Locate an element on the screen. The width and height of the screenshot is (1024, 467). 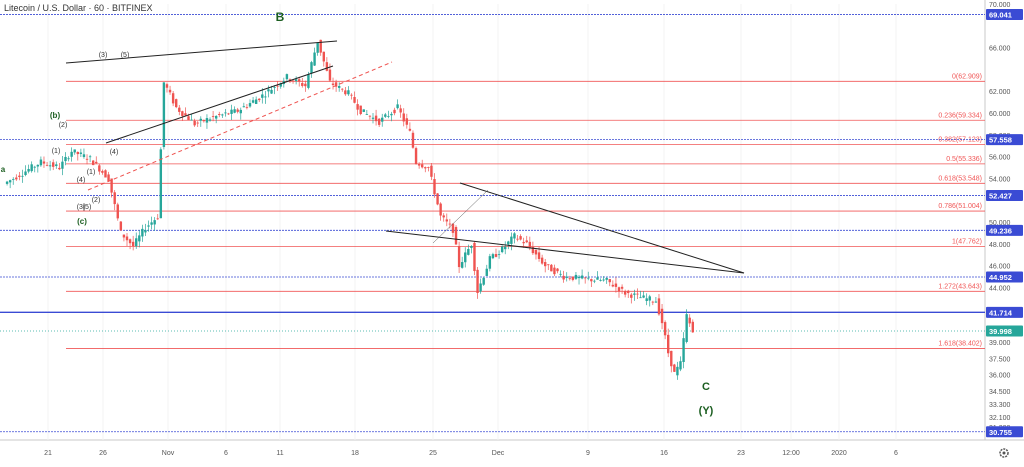
price-level-badge-text: 49.236 is located at coordinates (1000, 230).